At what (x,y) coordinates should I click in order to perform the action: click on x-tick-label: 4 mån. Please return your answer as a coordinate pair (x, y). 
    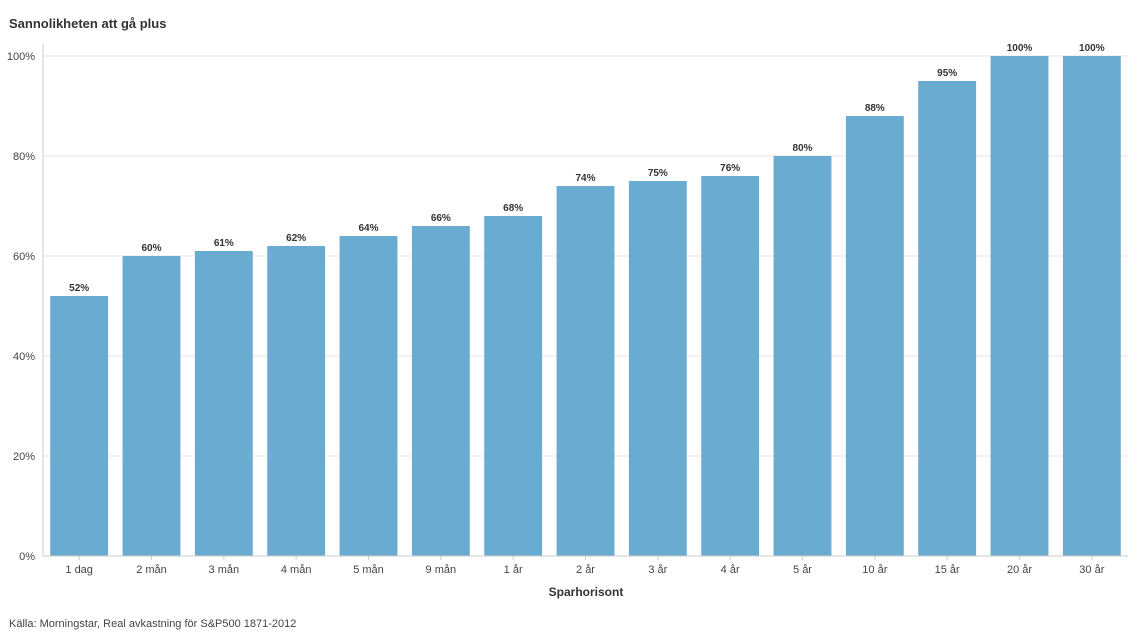
    Looking at the image, I should click on (296, 570).